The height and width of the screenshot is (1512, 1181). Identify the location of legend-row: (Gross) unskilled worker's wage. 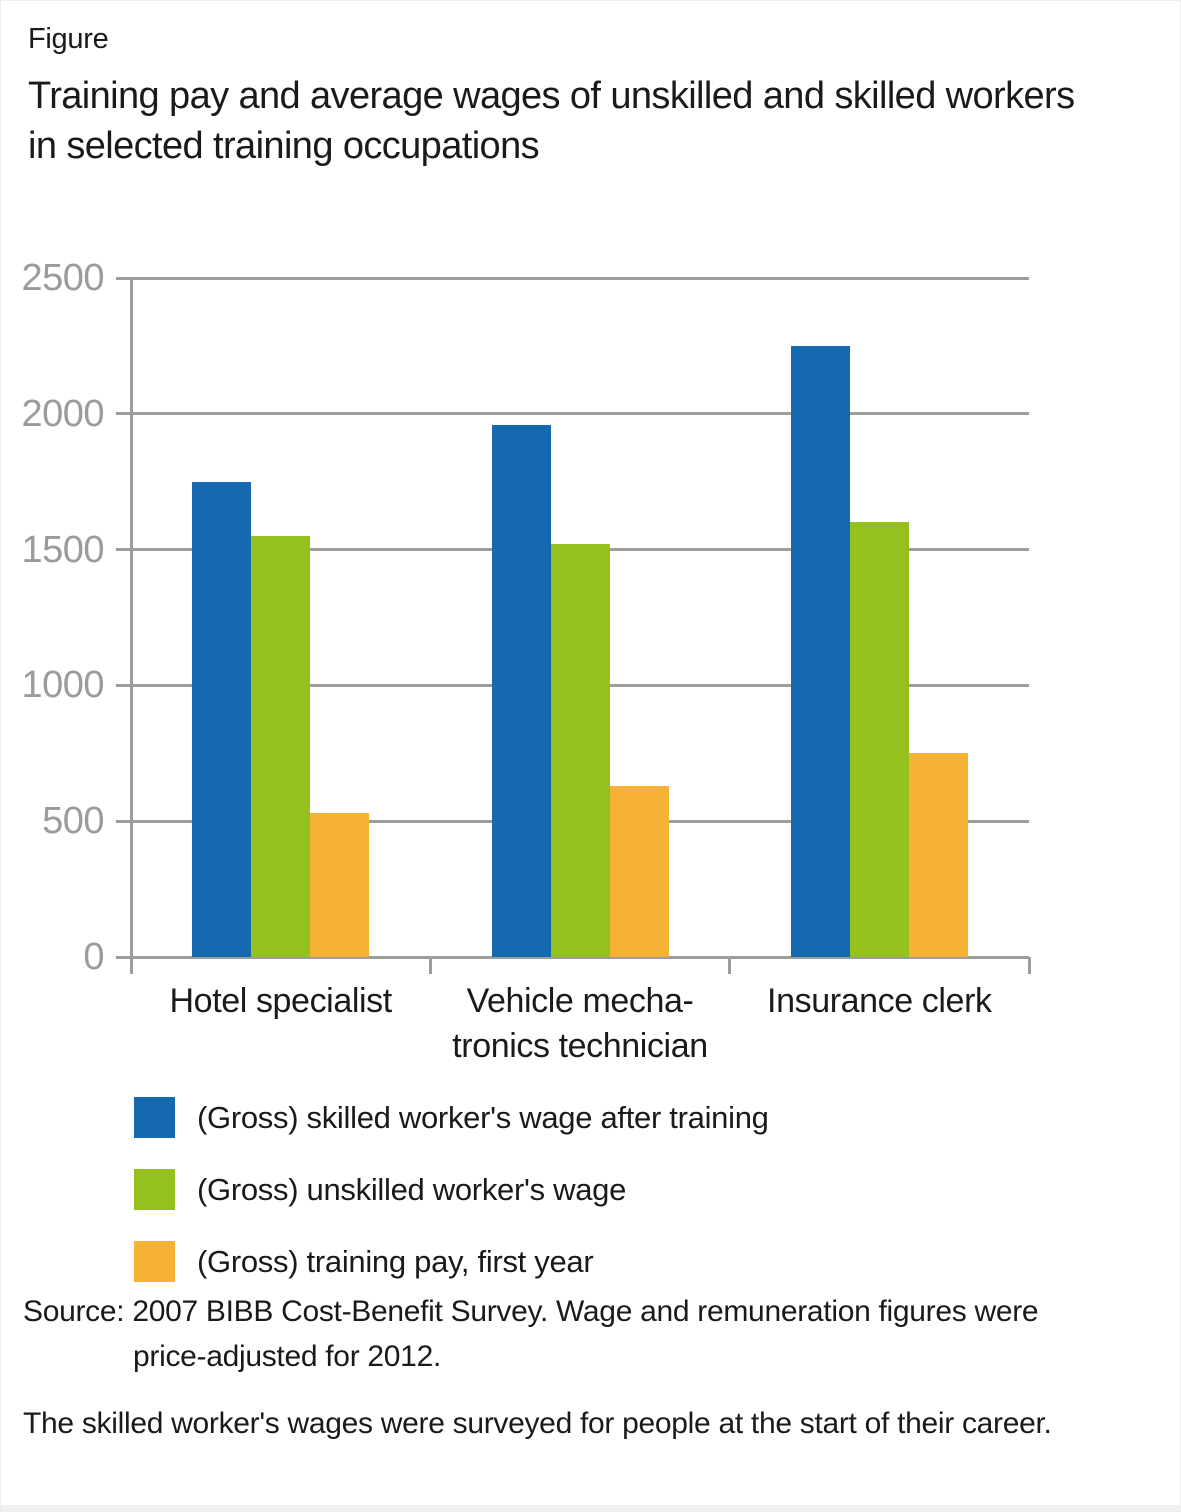
(451, 1189).